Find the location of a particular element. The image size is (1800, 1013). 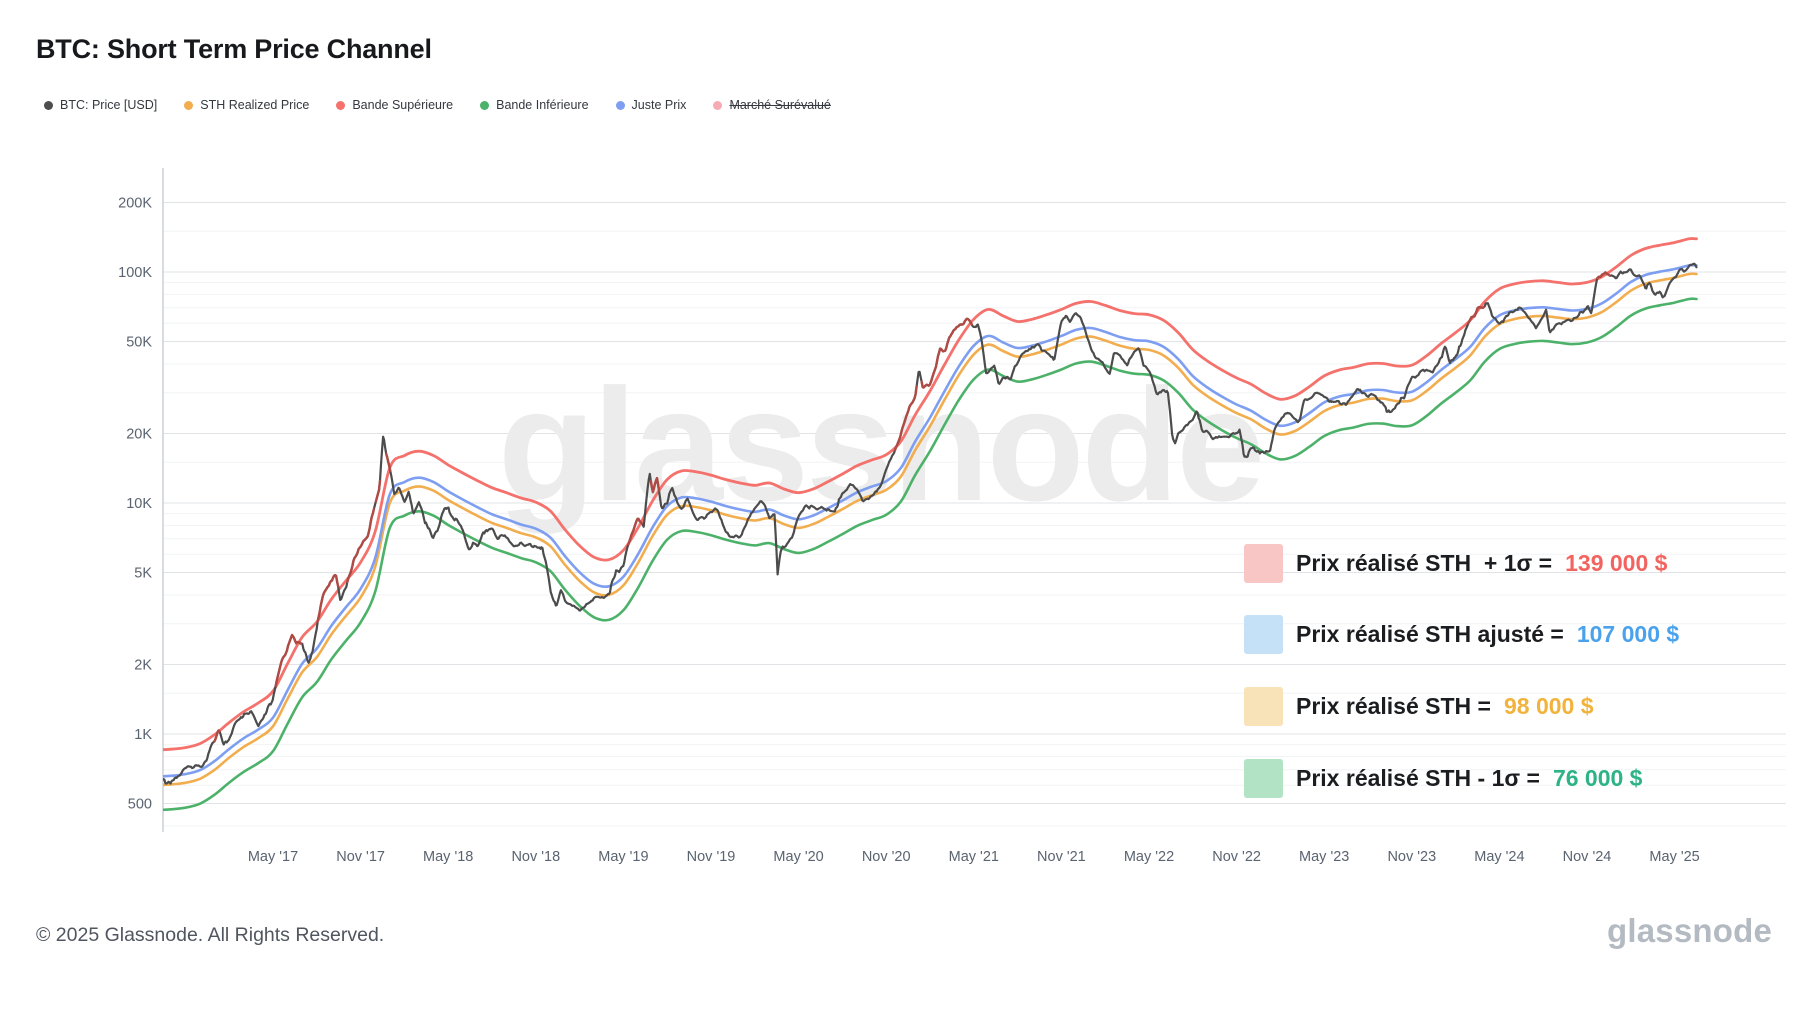

band-annotation-row-3: Prix réalisé STH - 1σ = 76 000 $ is located at coordinates (1443, 778).